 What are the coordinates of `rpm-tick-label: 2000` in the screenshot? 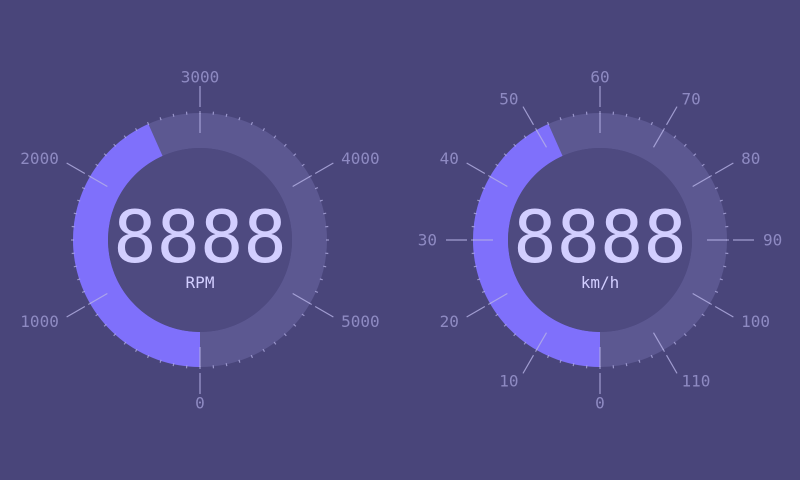 It's located at (39, 158).